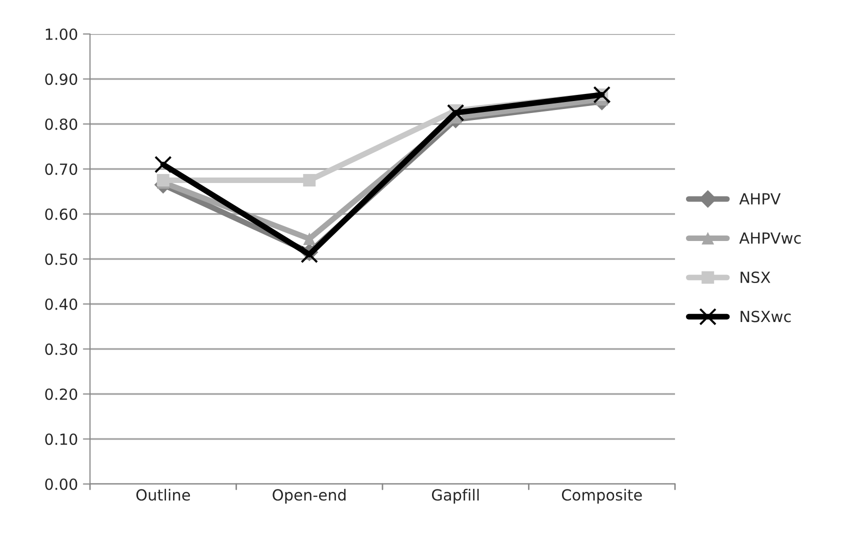  I want to click on x-tick-label: Gapfill, so click(455, 496).